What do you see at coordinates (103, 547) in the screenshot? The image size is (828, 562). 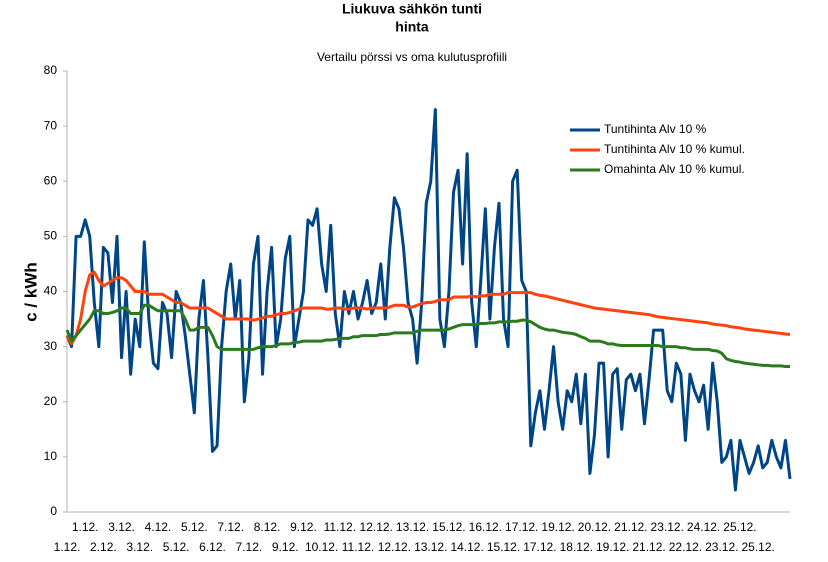 I see `x-tick-label: 2.12.` at bounding box center [103, 547].